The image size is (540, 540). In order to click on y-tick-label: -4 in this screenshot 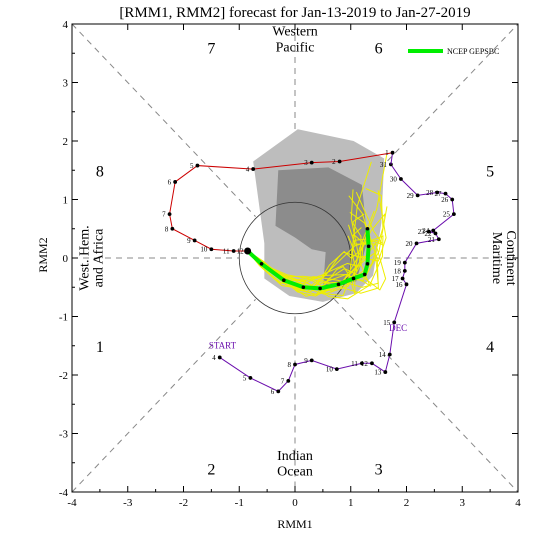, I will do `click(64, 493)`.